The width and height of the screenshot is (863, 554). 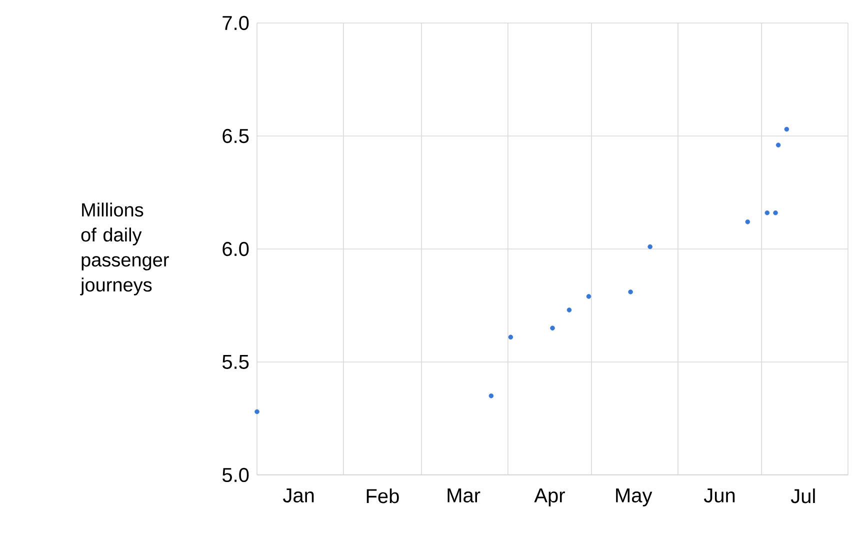 I want to click on x-tick-label: Jul, so click(x=802, y=496).